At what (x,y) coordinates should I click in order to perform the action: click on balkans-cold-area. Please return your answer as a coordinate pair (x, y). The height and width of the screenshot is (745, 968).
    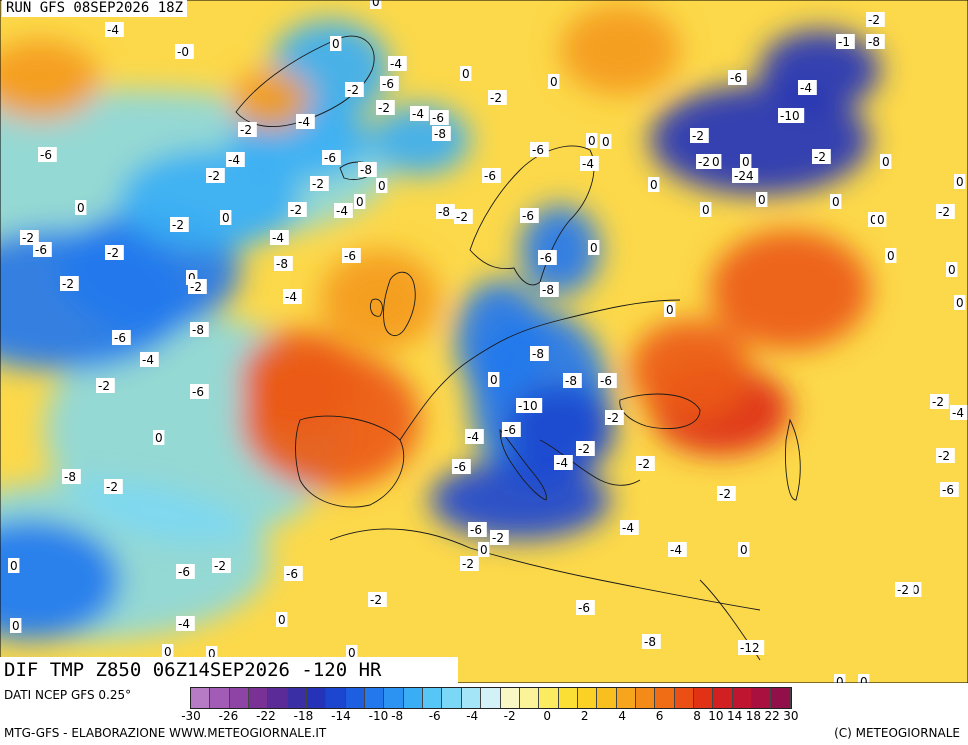
    Looking at the image, I should click on (520, 500).